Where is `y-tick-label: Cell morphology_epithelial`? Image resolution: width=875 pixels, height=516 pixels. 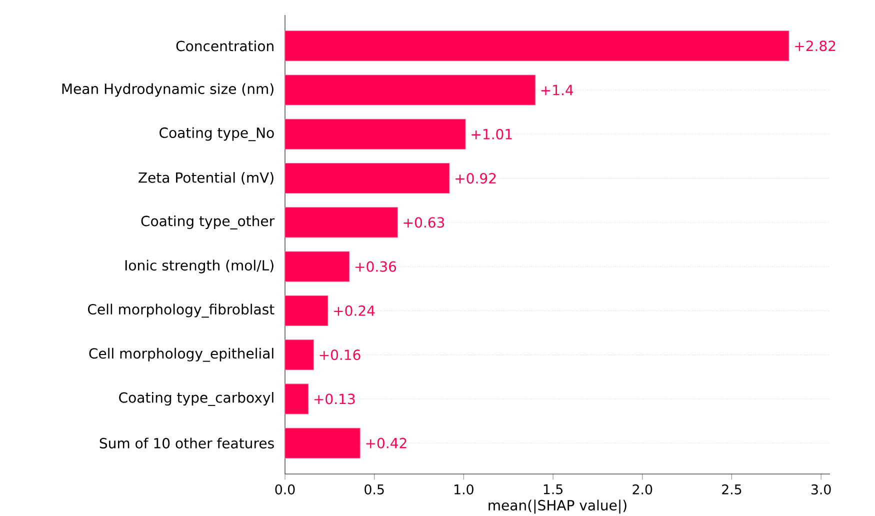 y-tick-label: Cell morphology_epithelial is located at coordinates (181, 355).